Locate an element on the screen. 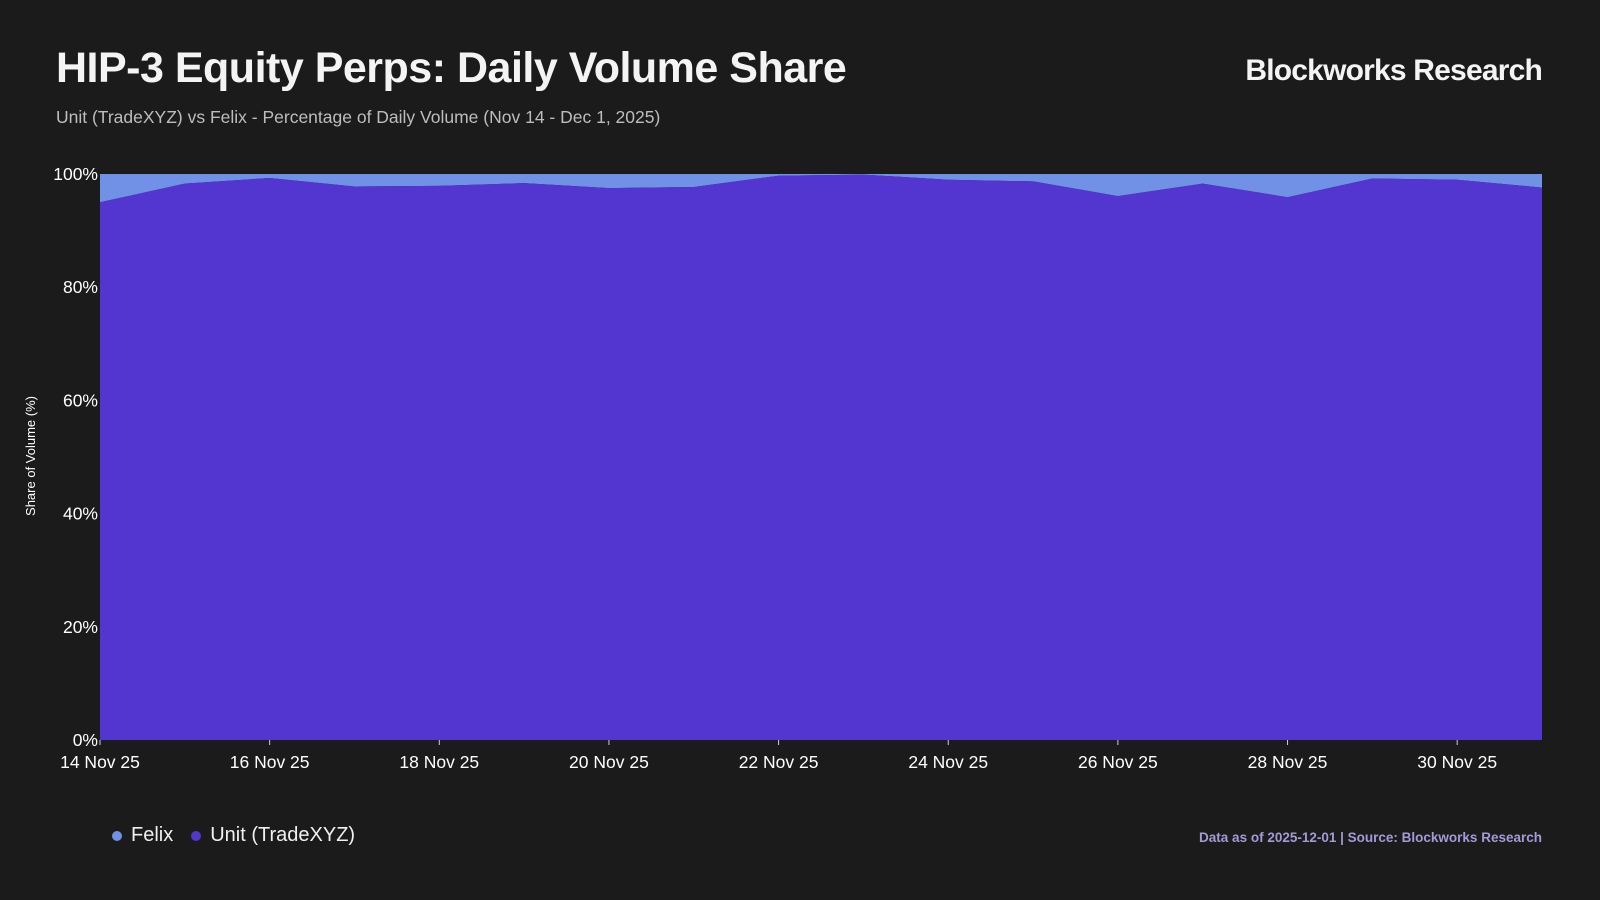  y-tick-label: 0% is located at coordinates (85, 740).